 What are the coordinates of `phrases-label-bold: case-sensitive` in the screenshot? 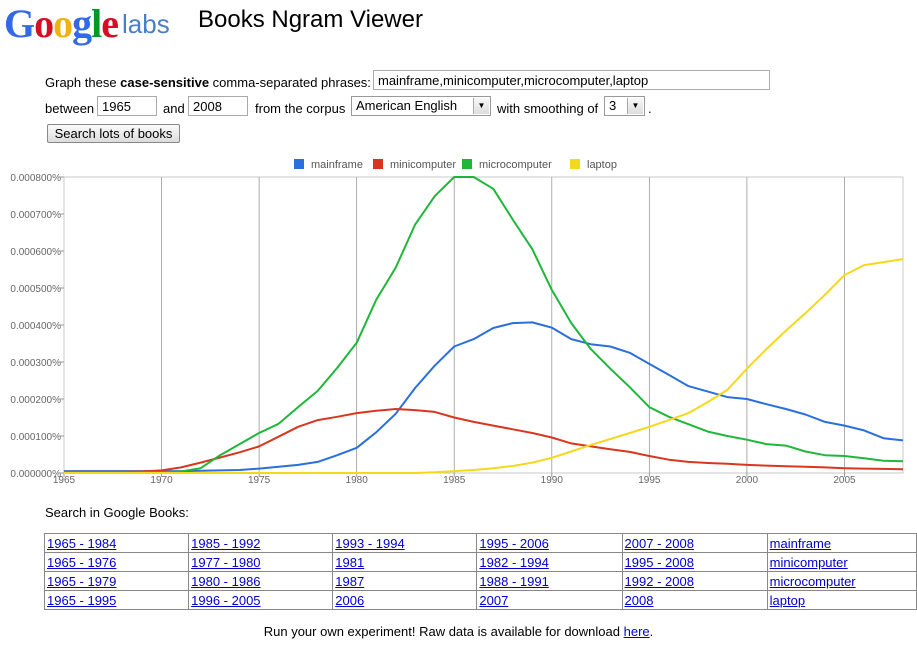 It's located at (165, 82).